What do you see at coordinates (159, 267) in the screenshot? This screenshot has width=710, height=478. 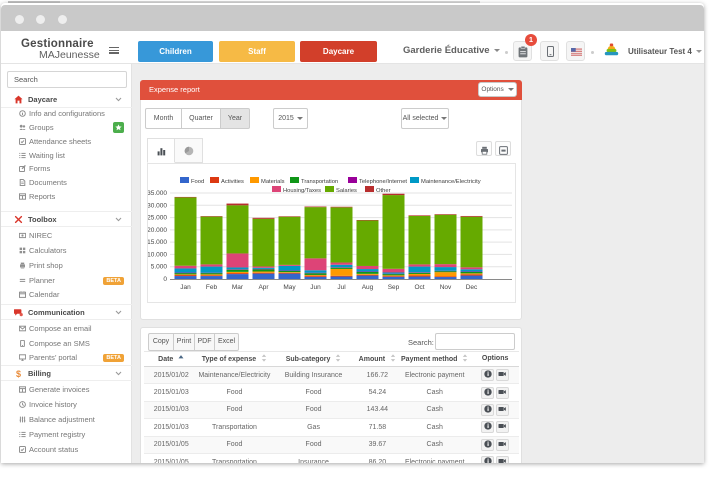 I see `svg-text: 5.000` at bounding box center [159, 267].